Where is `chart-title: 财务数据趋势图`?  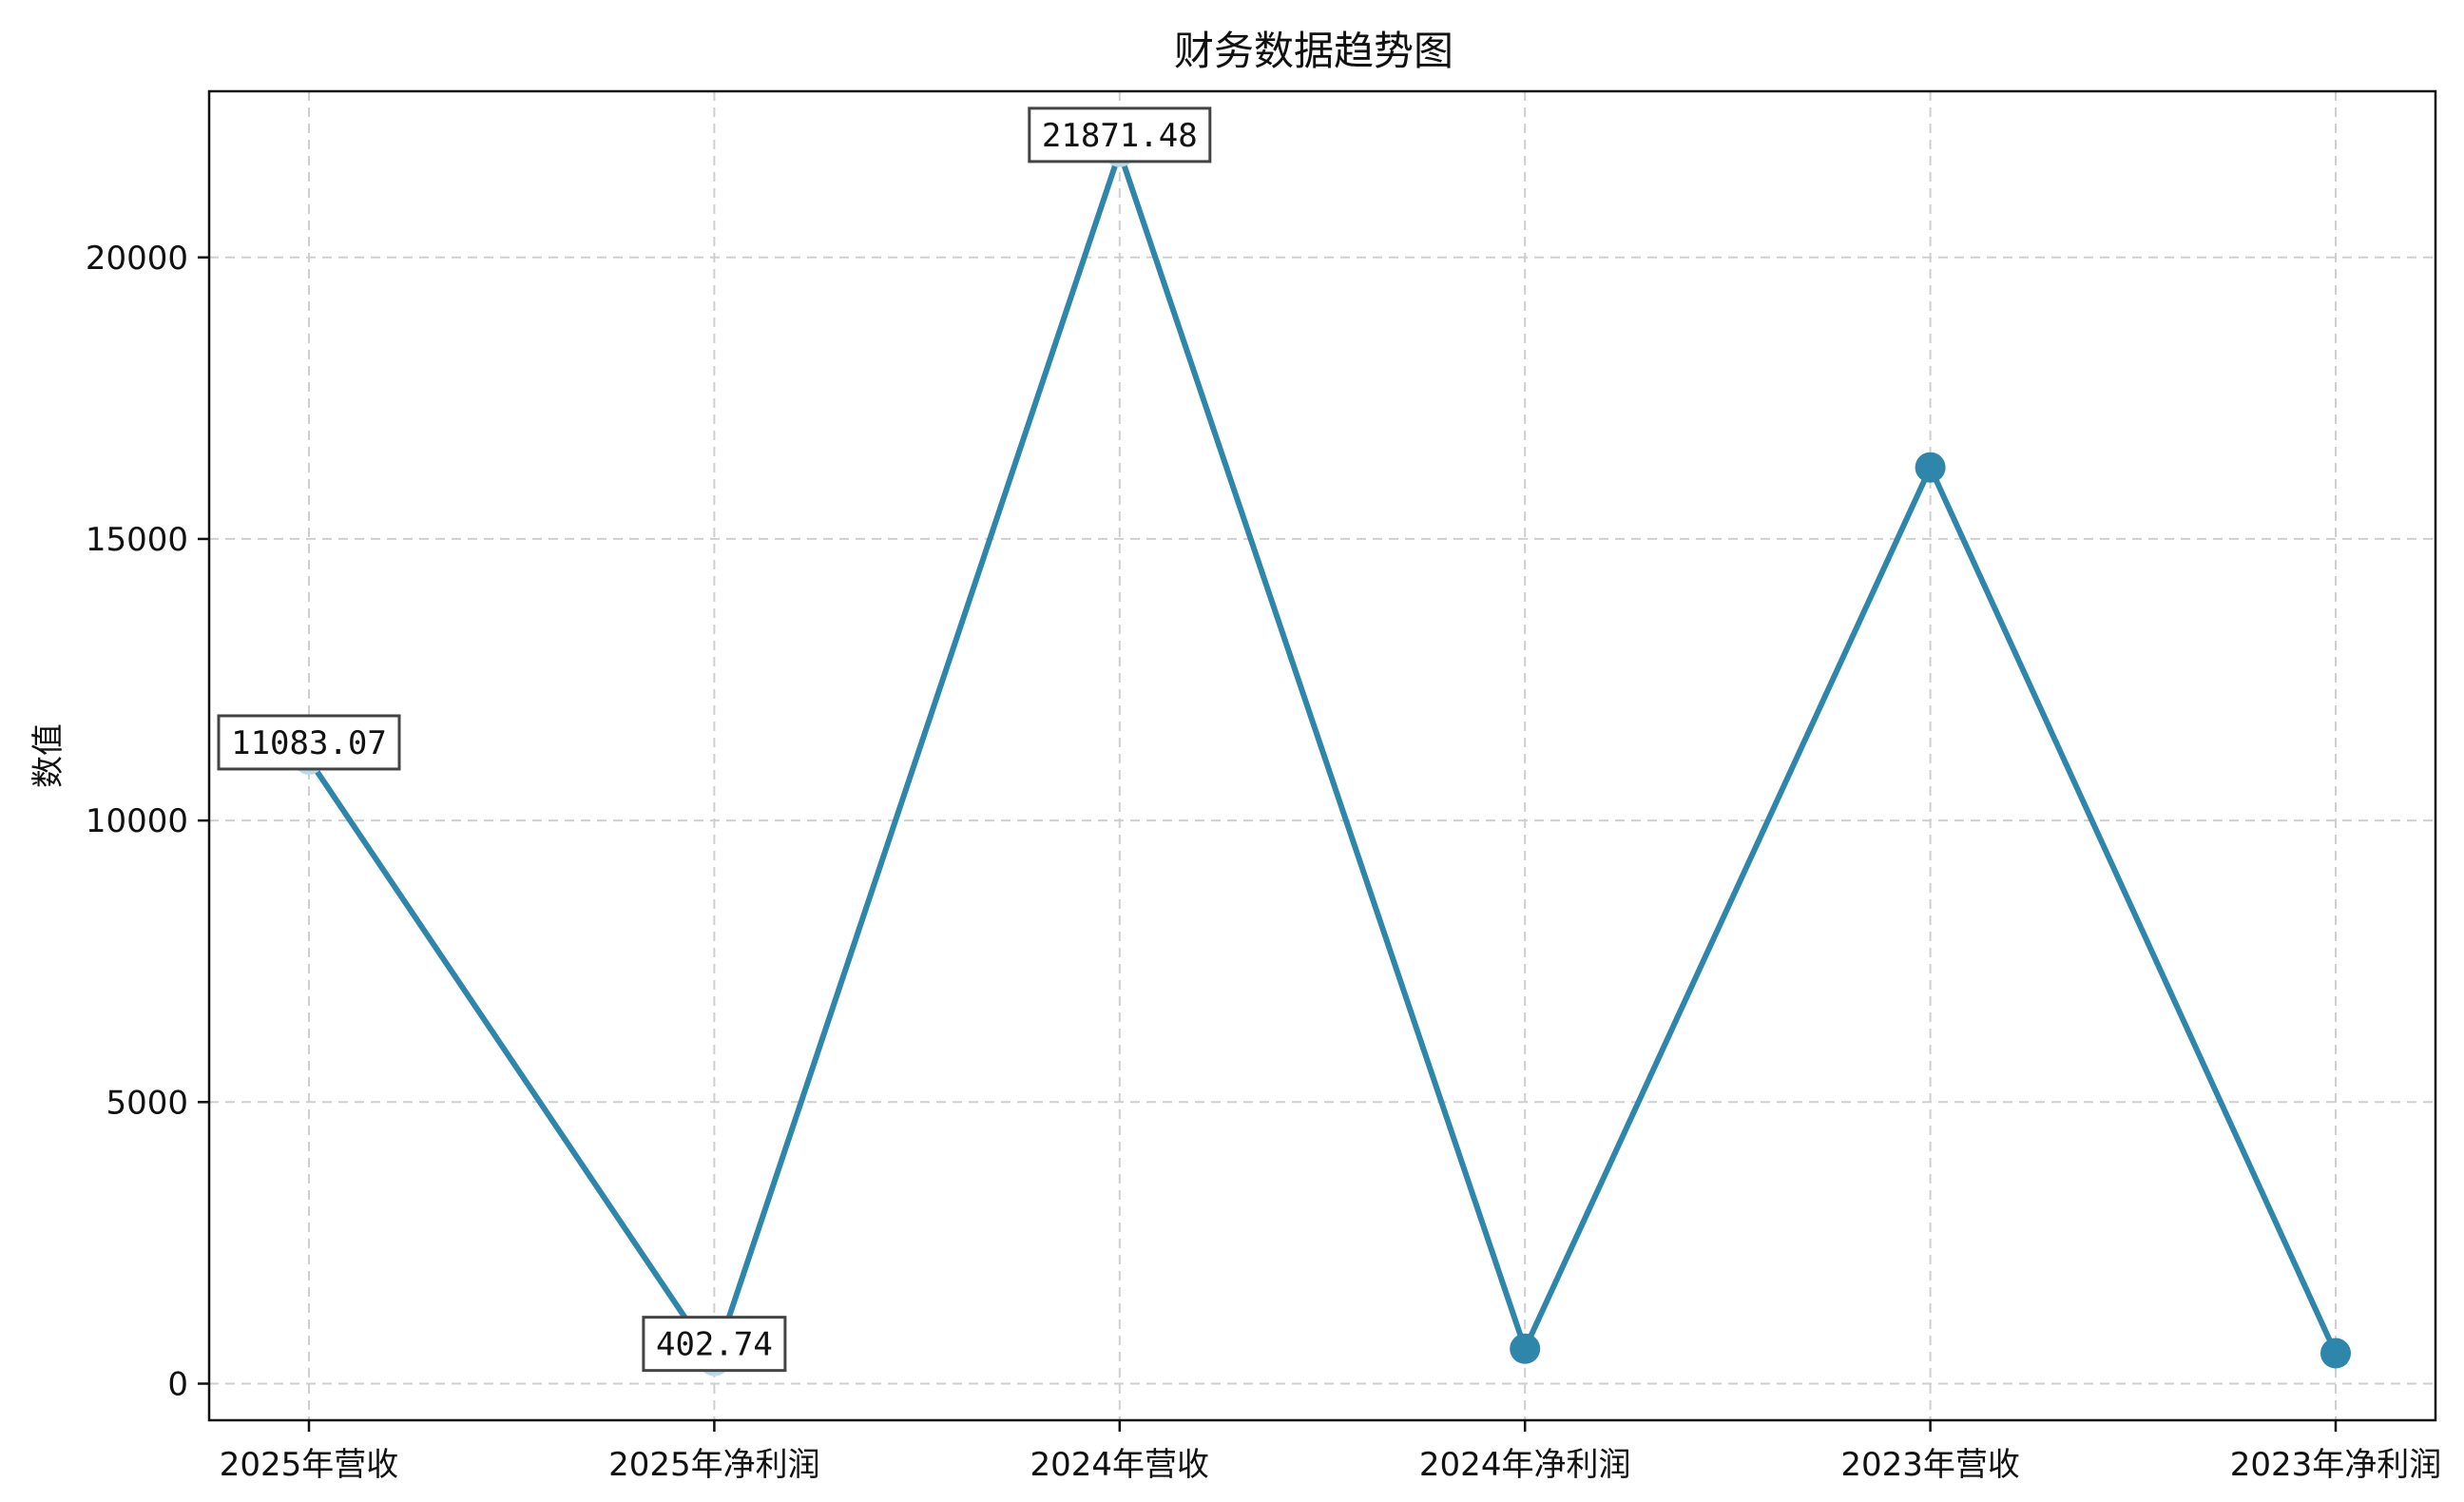
chart-title: 财务数据趋势图 is located at coordinates (1313, 51).